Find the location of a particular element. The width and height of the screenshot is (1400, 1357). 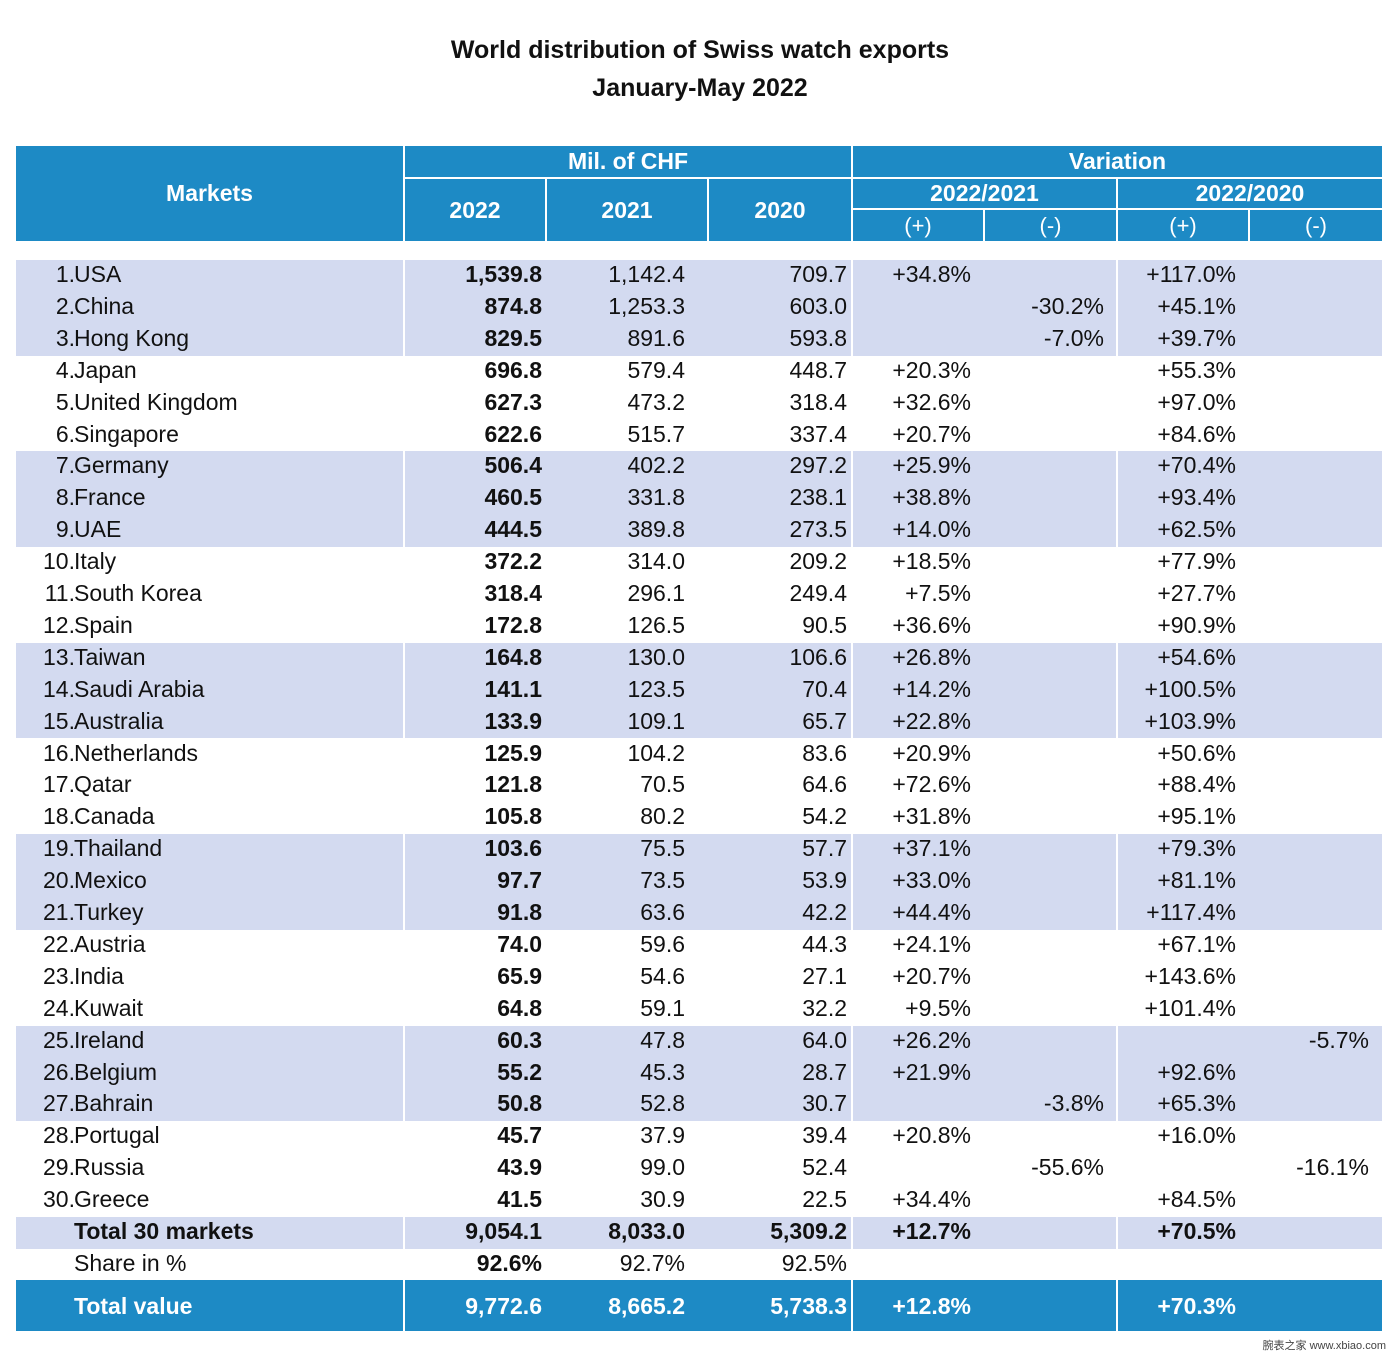

row-rank: 14. is located at coordinates (59, 688).